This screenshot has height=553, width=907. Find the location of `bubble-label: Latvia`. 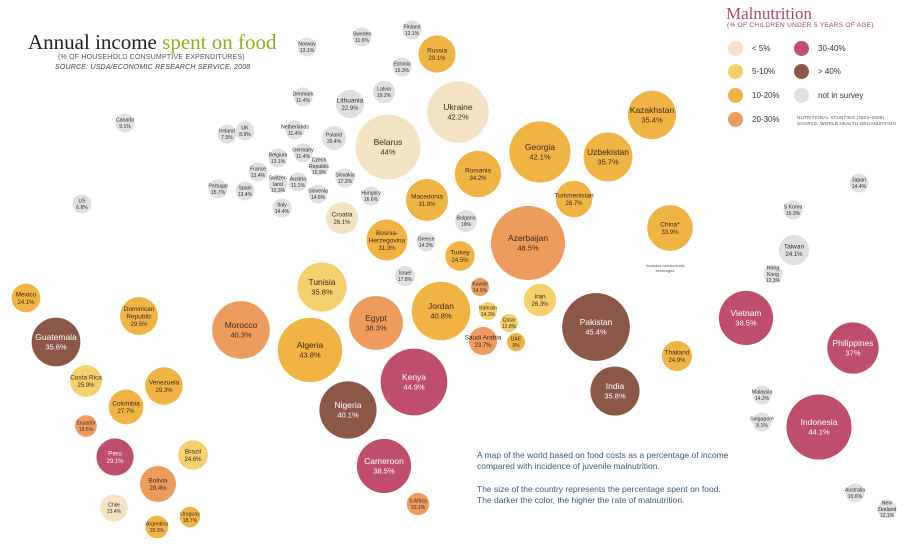

bubble-label: Latvia is located at coordinates (384, 90).